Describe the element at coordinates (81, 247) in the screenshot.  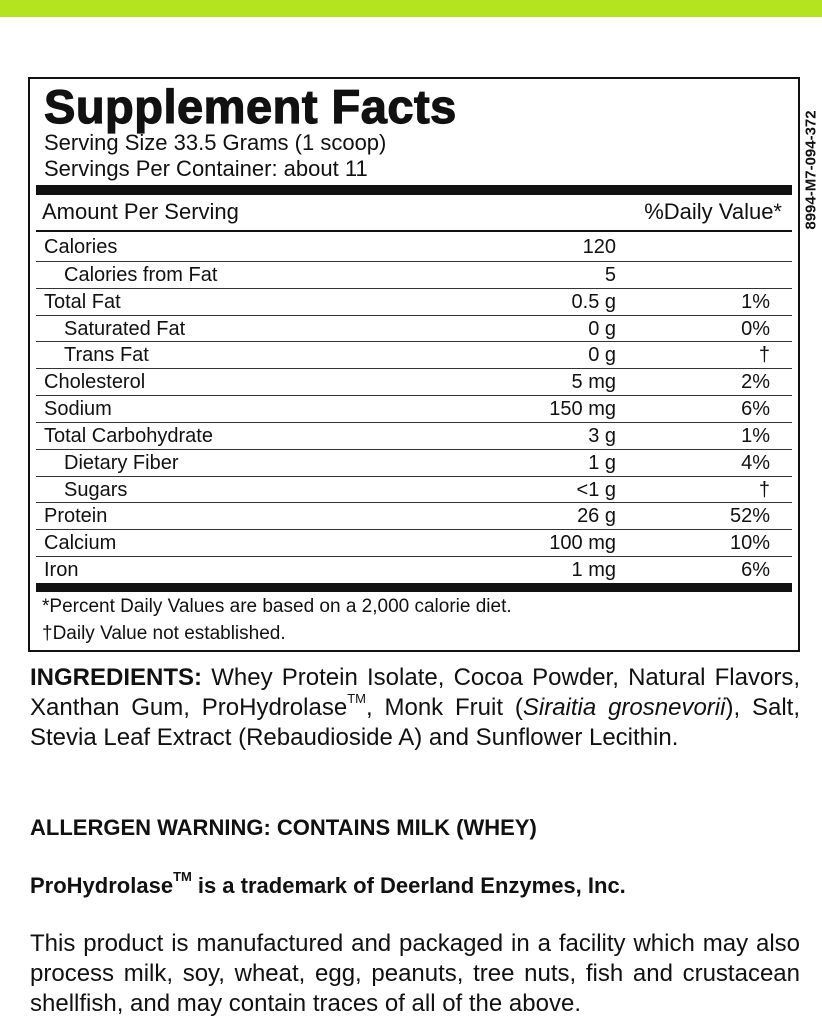
I see `nutrient-name: Calories` at that location.